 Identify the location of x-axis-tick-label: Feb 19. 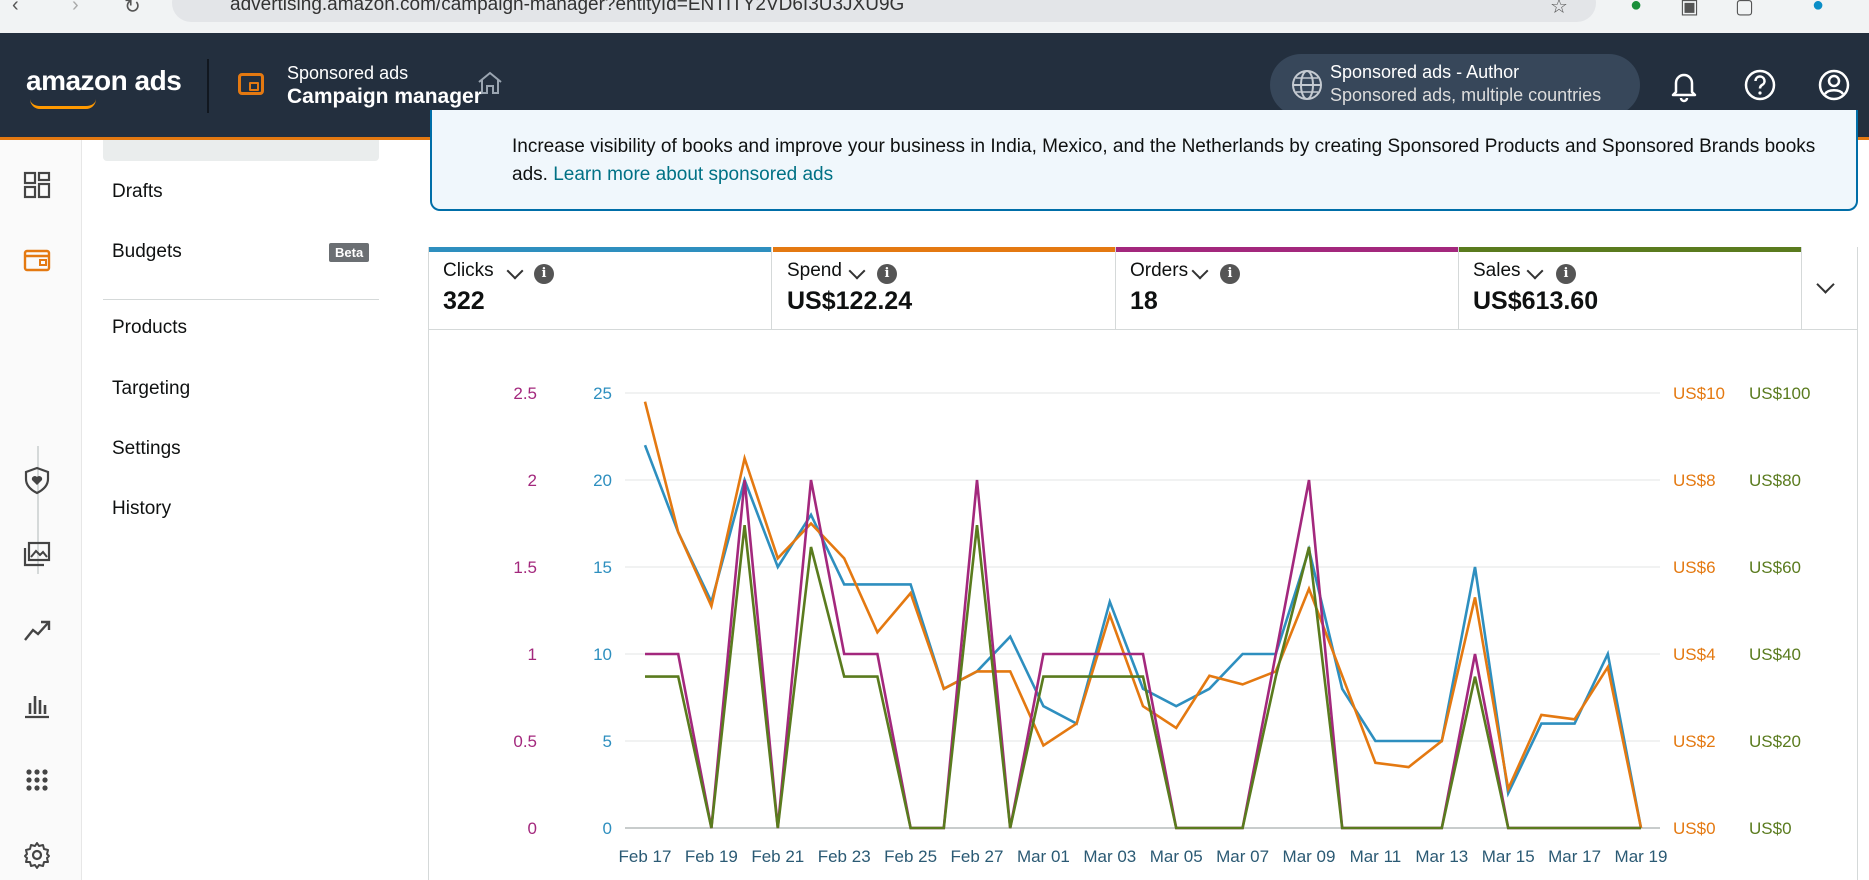
(711, 856).